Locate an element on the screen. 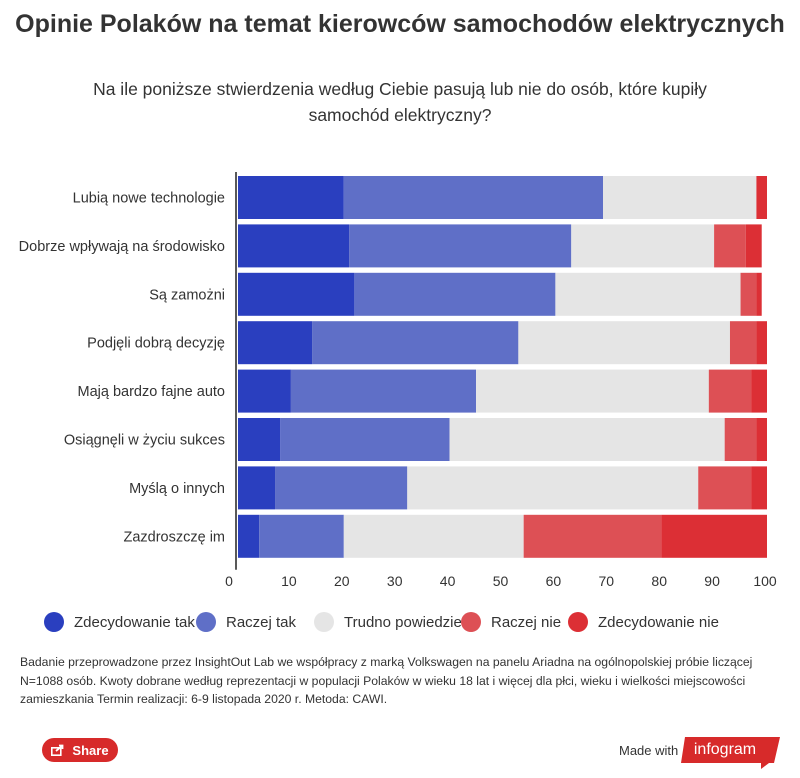 This screenshot has height=778, width=800. bar-raczej-tak-dobrze-wplywaja-na-srodowisko is located at coordinates (460, 246).